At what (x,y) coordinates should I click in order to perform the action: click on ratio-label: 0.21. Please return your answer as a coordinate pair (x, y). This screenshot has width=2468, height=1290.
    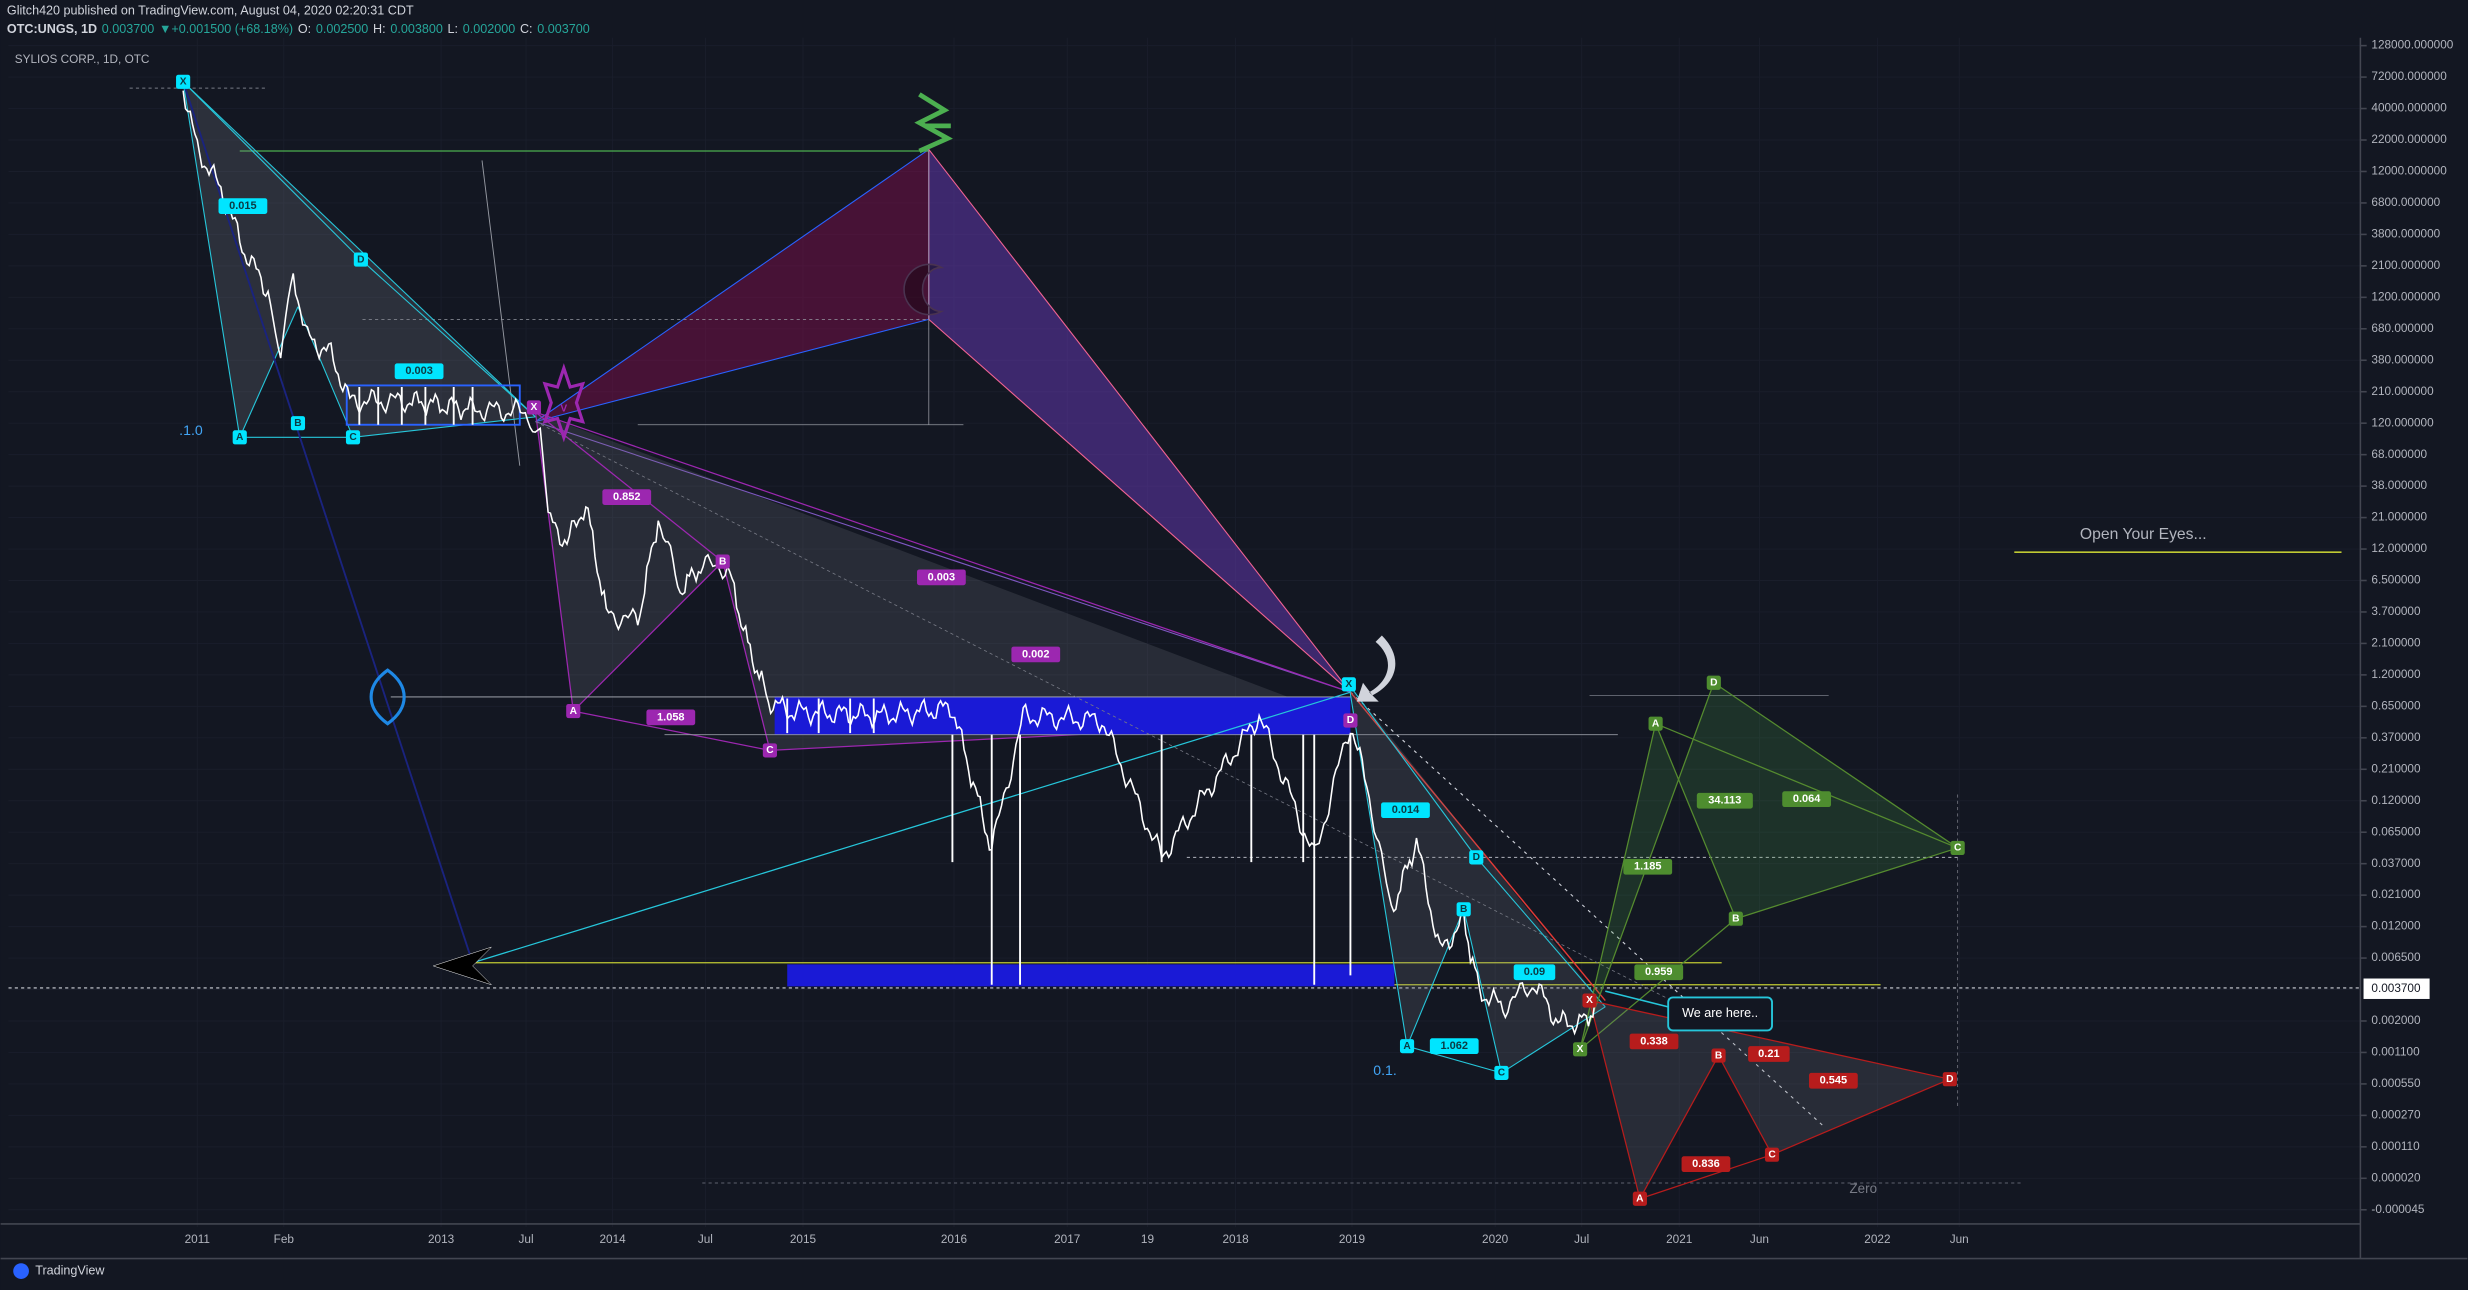
    Looking at the image, I should click on (1768, 1054).